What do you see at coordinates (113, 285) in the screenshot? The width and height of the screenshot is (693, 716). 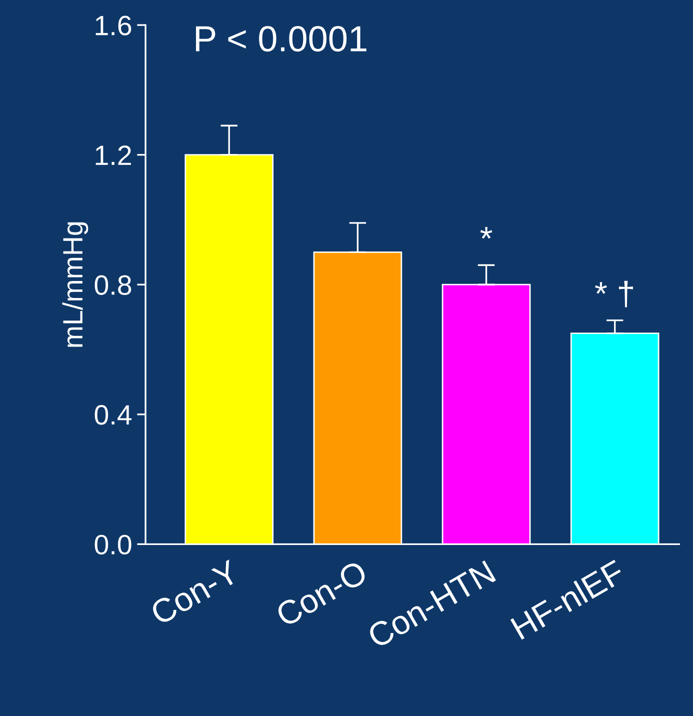 I see `y-tick-label: 0.8` at bounding box center [113, 285].